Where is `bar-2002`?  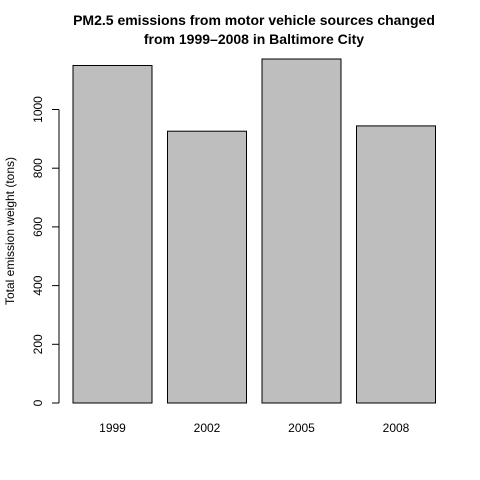
bar-2002 is located at coordinates (207, 267).